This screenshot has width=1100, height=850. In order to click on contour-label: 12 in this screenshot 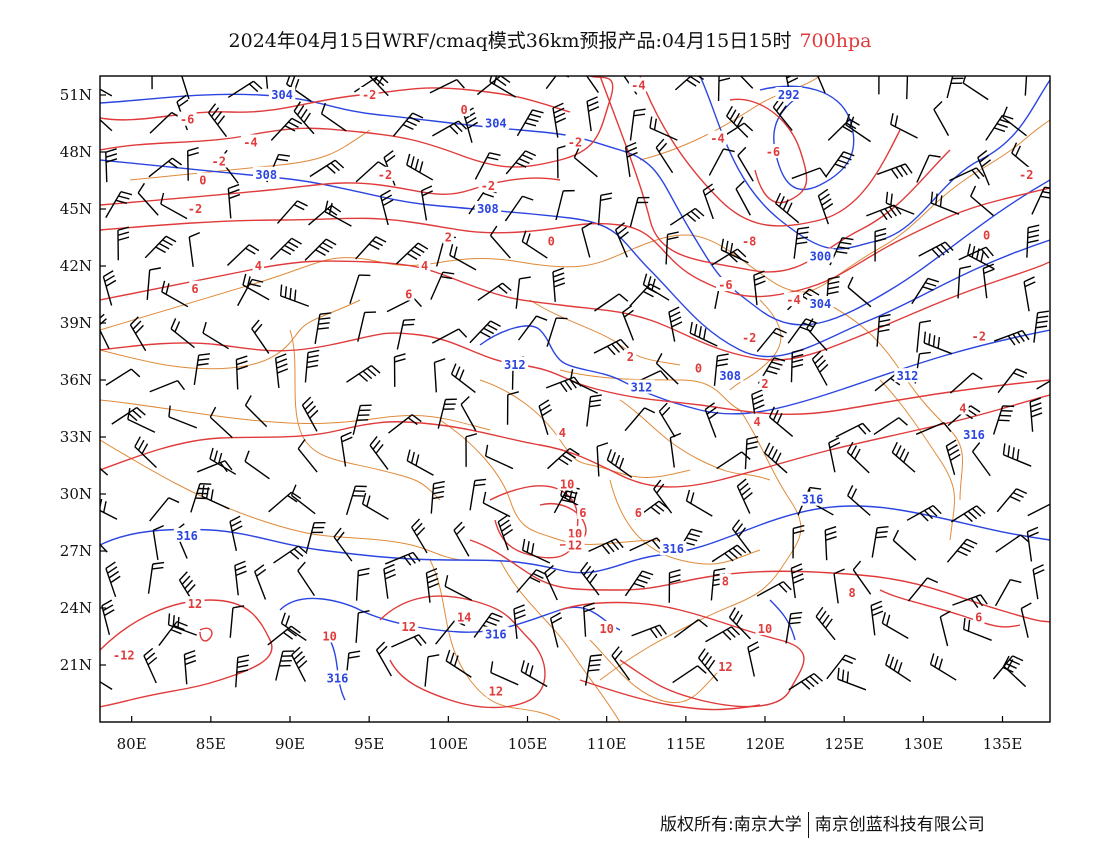, I will do `click(575, 545)`.